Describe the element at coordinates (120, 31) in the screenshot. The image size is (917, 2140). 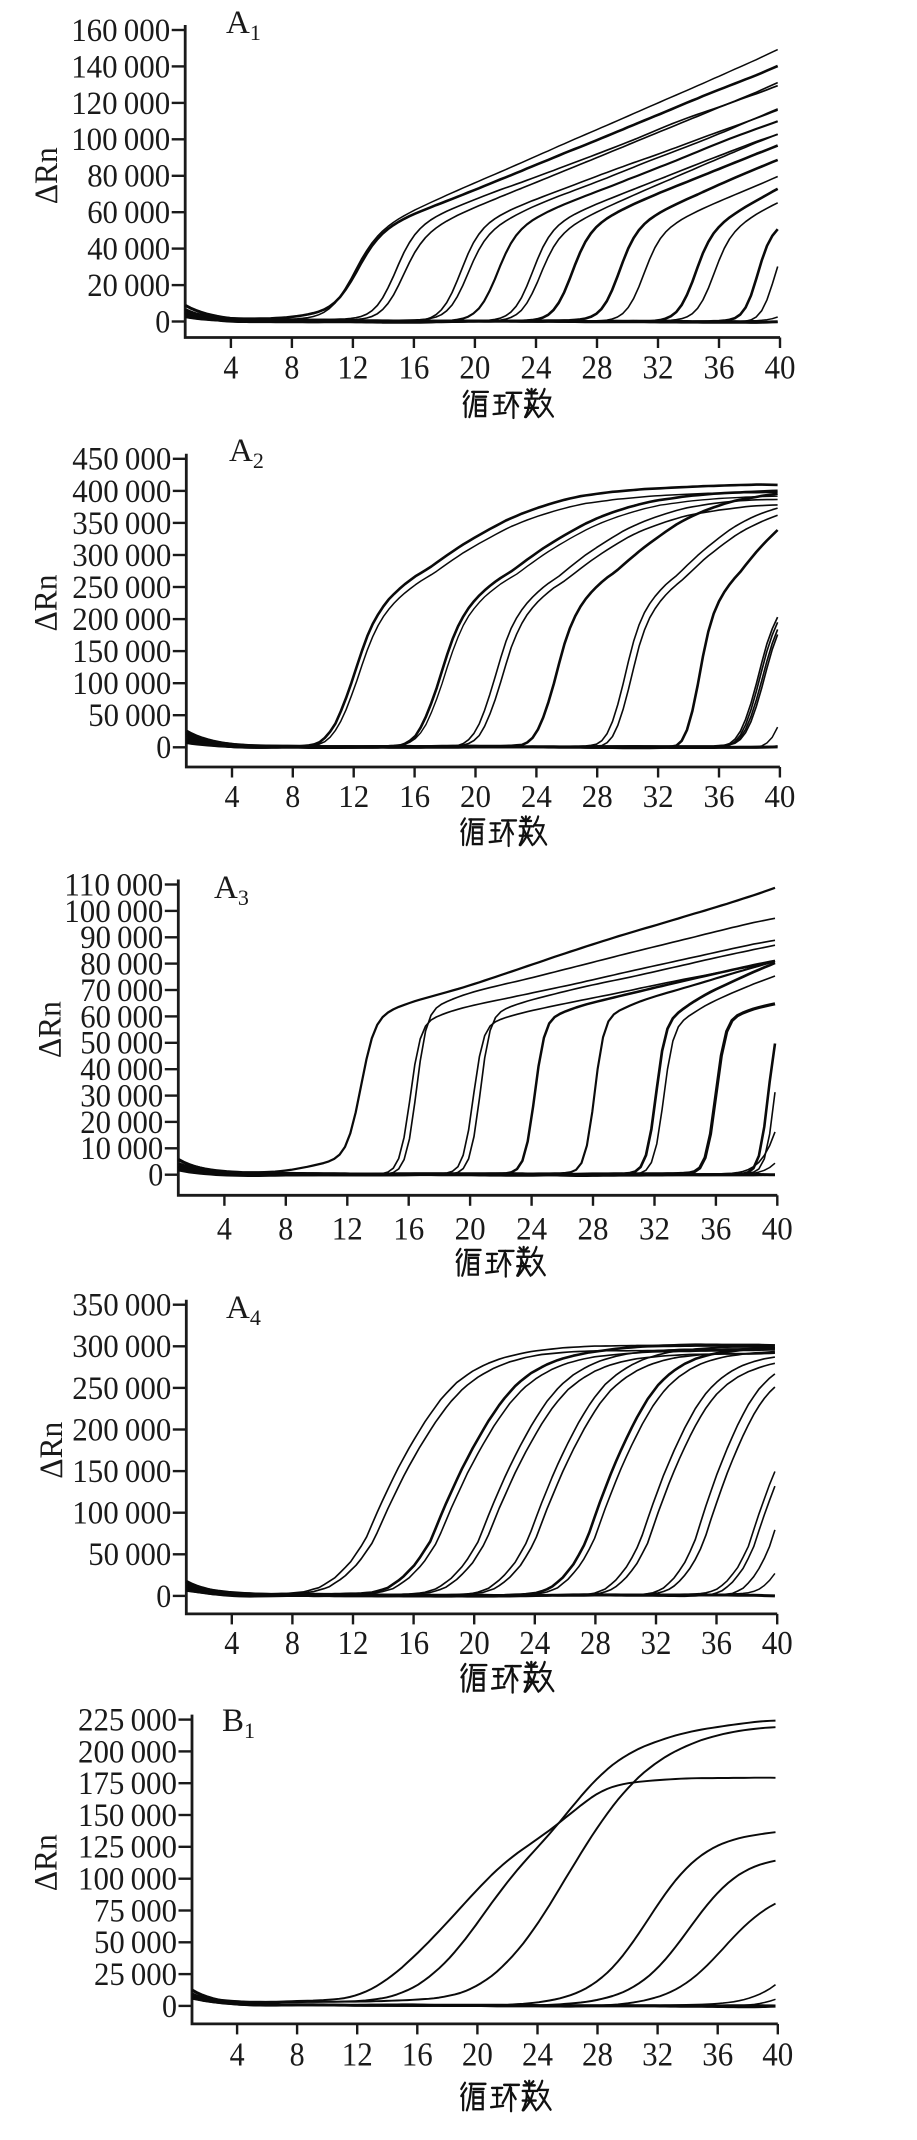
I see `svg-text: 160 000` at that location.